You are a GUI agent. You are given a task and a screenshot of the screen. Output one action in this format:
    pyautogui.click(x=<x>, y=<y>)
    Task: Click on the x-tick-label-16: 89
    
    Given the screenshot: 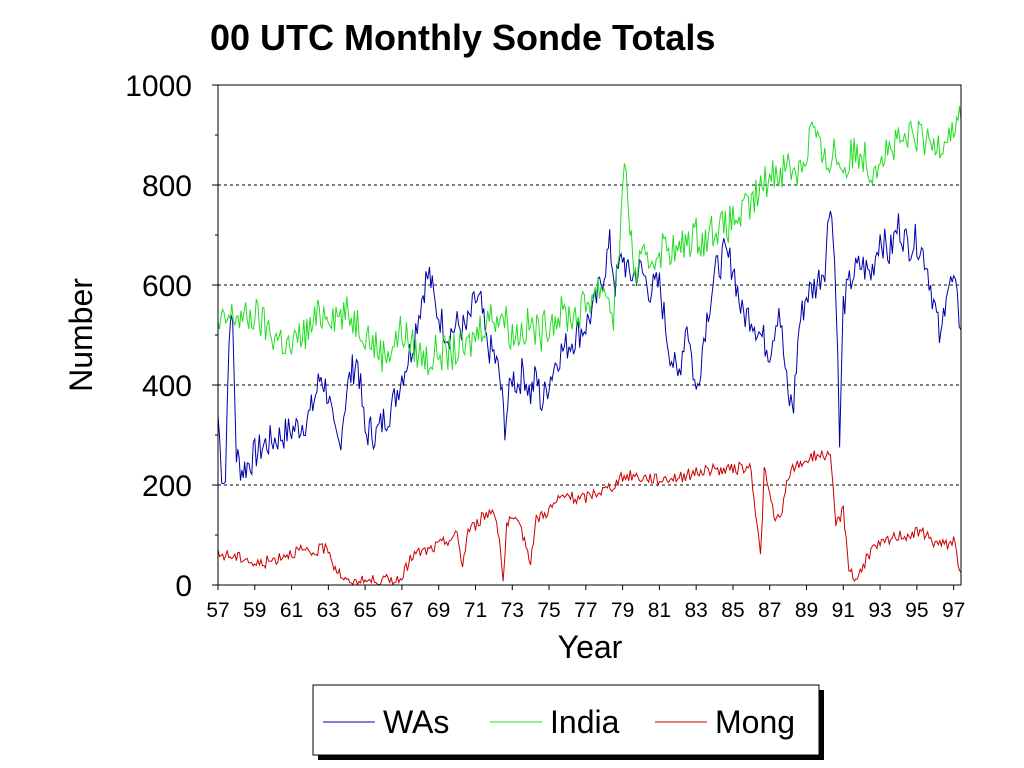 What is the action you would take?
    pyautogui.click(x=806, y=610)
    